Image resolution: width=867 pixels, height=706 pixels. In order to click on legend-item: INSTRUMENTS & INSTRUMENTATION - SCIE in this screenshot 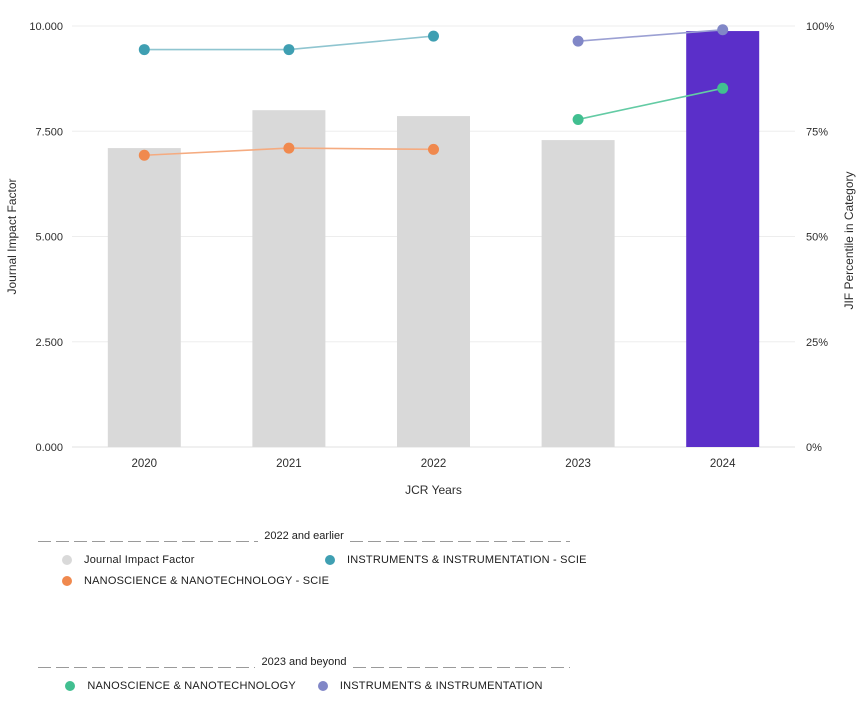, I will do `click(456, 559)`.